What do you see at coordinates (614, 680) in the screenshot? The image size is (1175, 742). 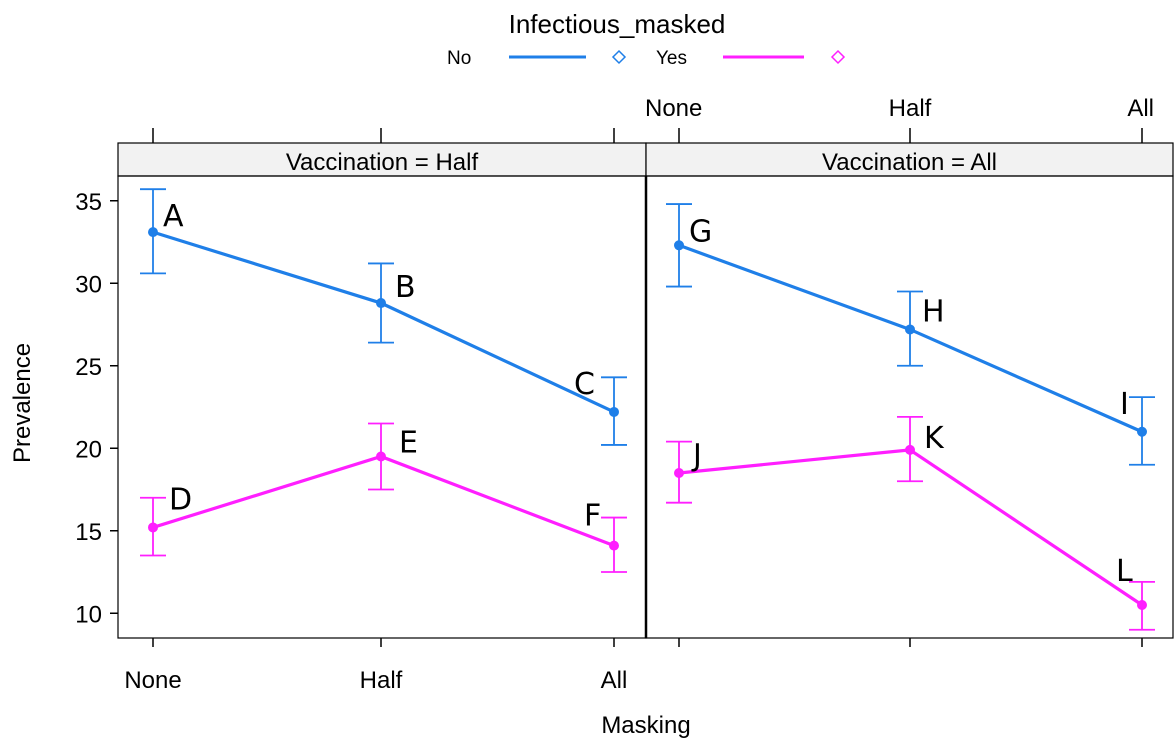 I see `x-tick-label: All` at bounding box center [614, 680].